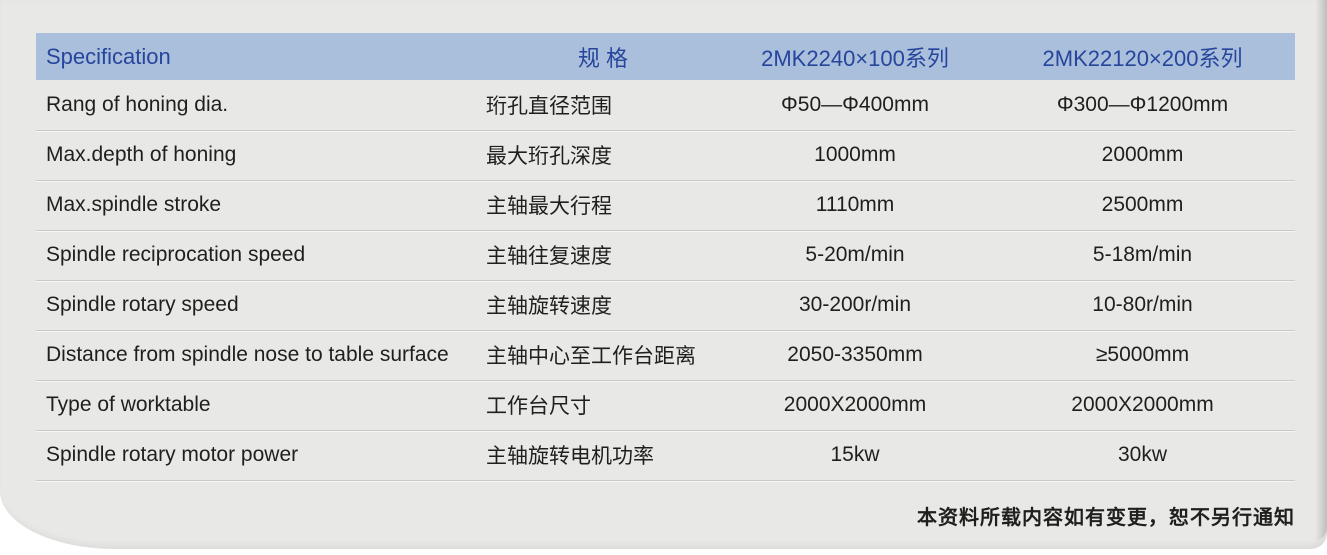  Describe the element at coordinates (1142, 154) in the screenshot. I see `value-series-2mk22120: 2000mm` at that location.